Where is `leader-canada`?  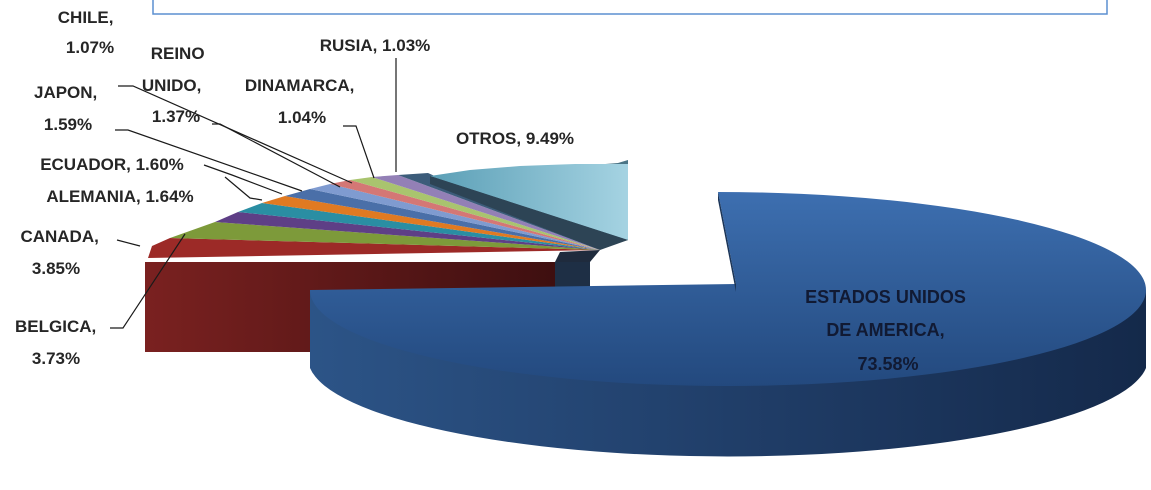
leader-canada is located at coordinates (128, 243).